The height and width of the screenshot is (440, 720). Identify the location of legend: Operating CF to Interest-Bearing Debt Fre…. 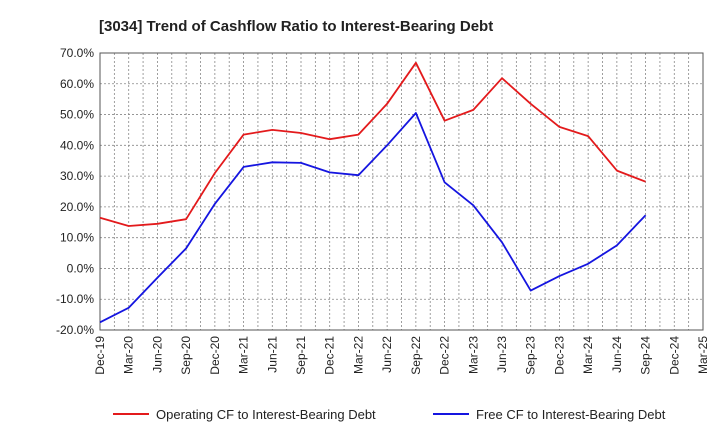
(389, 414).